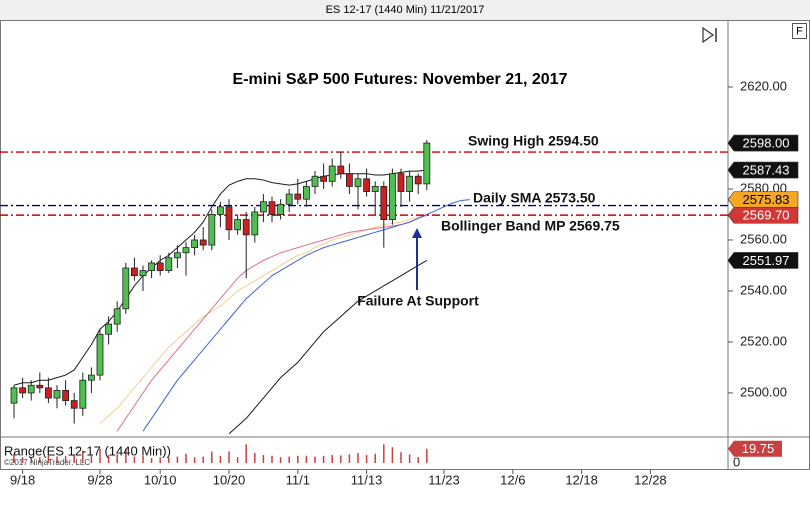 This screenshot has width=810, height=531. Describe the element at coordinates (229, 479) in the screenshot. I see `x-tick-label: 10/20` at that location.